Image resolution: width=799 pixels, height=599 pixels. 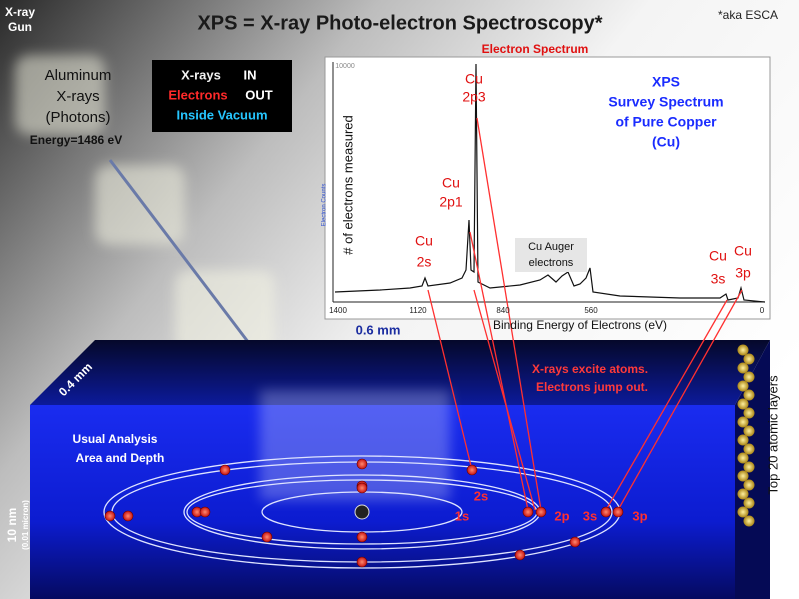 I want to click on spectrum-caption: of Pure Copper, so click(x=666, y=122).